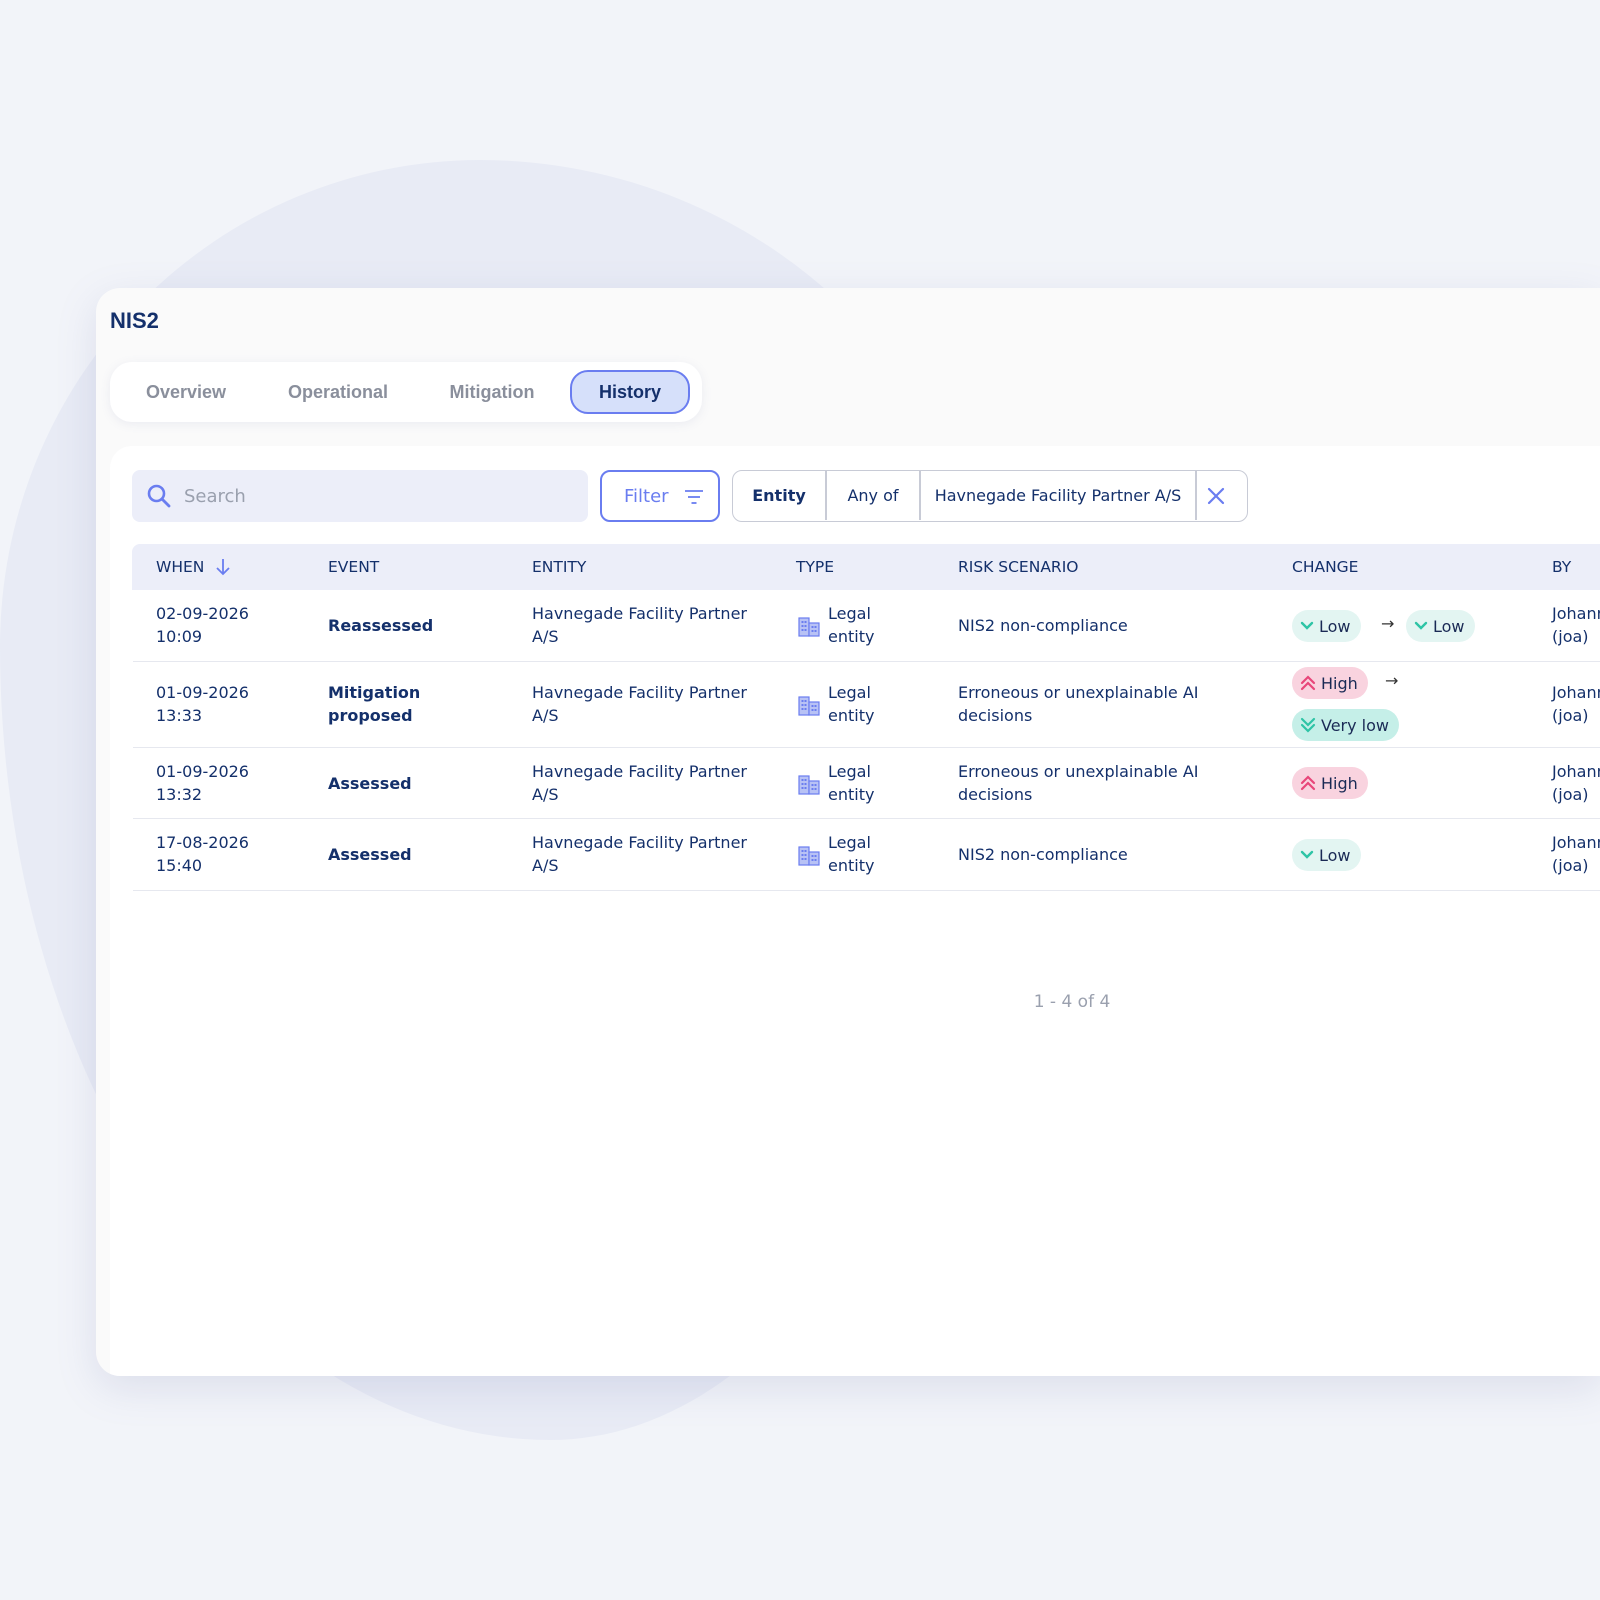 Image resolution: width=1600 pixels, height=1600 pixels. I want to click on when-cell: 02-09-2026 10:09, so click(202, 625).